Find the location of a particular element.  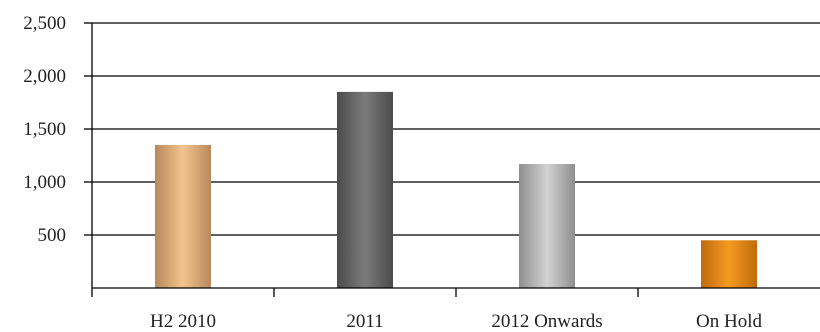

x-category-label: 2012 Onwards is located at coordinates (546, 321).